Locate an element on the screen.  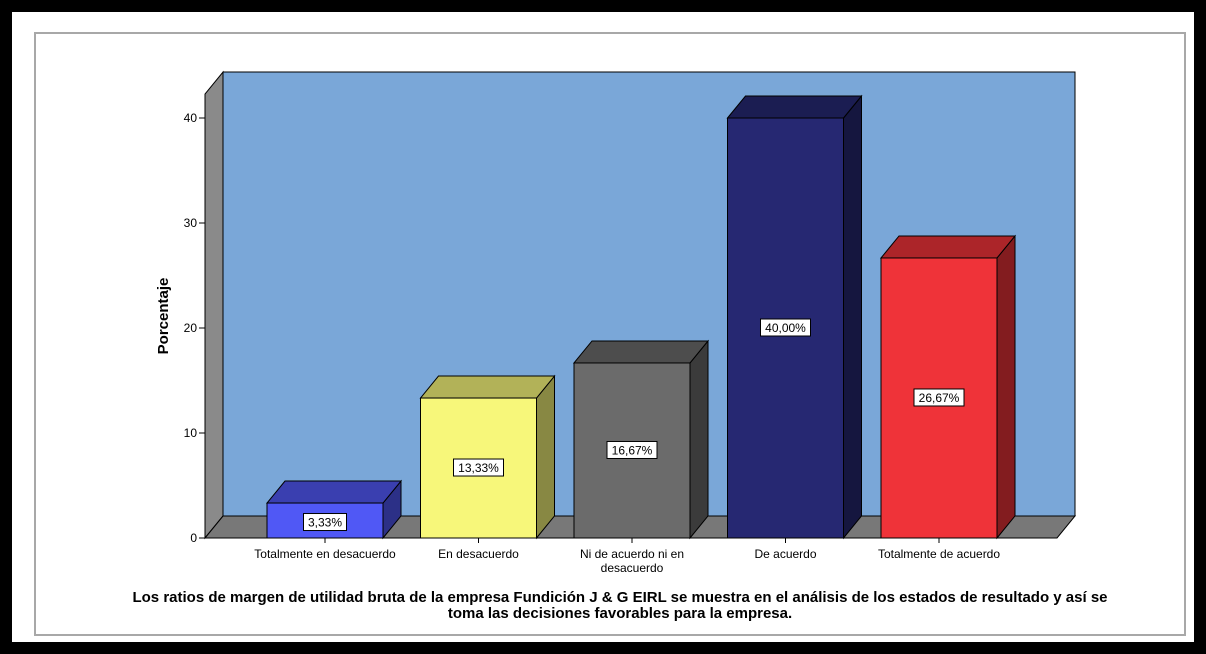
y-tick-label: 30 is located at coordinates (191, 223).